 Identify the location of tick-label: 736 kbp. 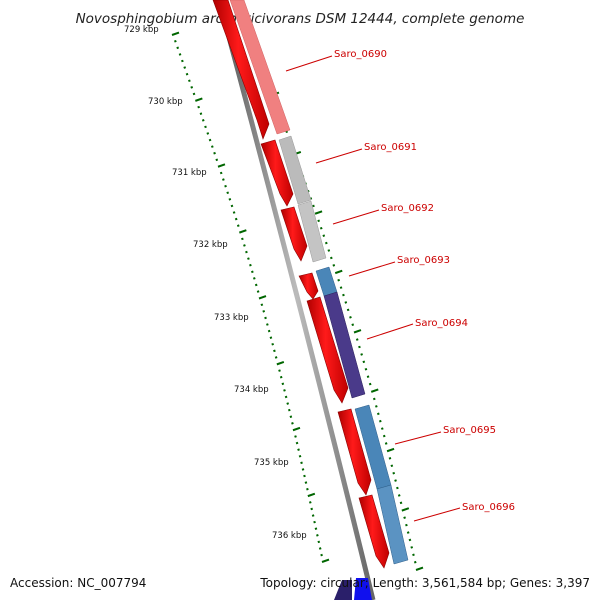
(289, 536).